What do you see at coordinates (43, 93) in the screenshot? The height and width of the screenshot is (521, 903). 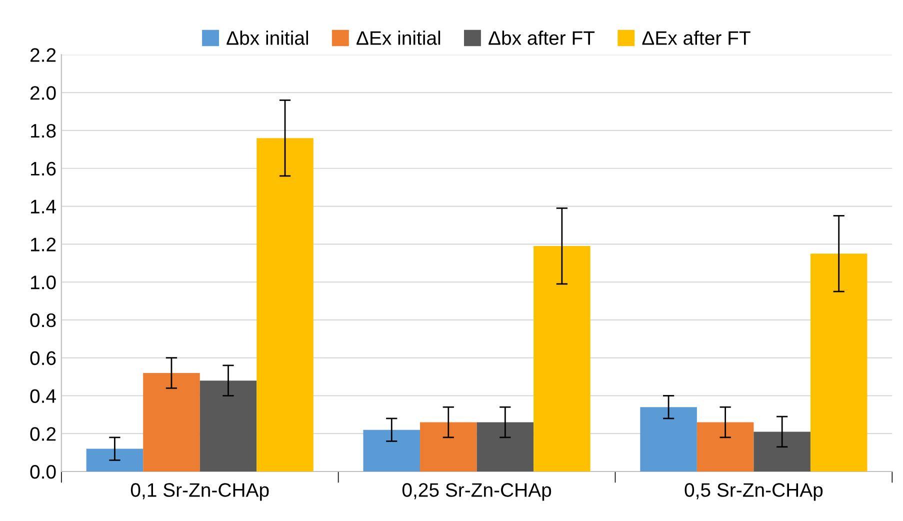 I see `y-tick-label: 2.0` at bounding box center [43, 93].